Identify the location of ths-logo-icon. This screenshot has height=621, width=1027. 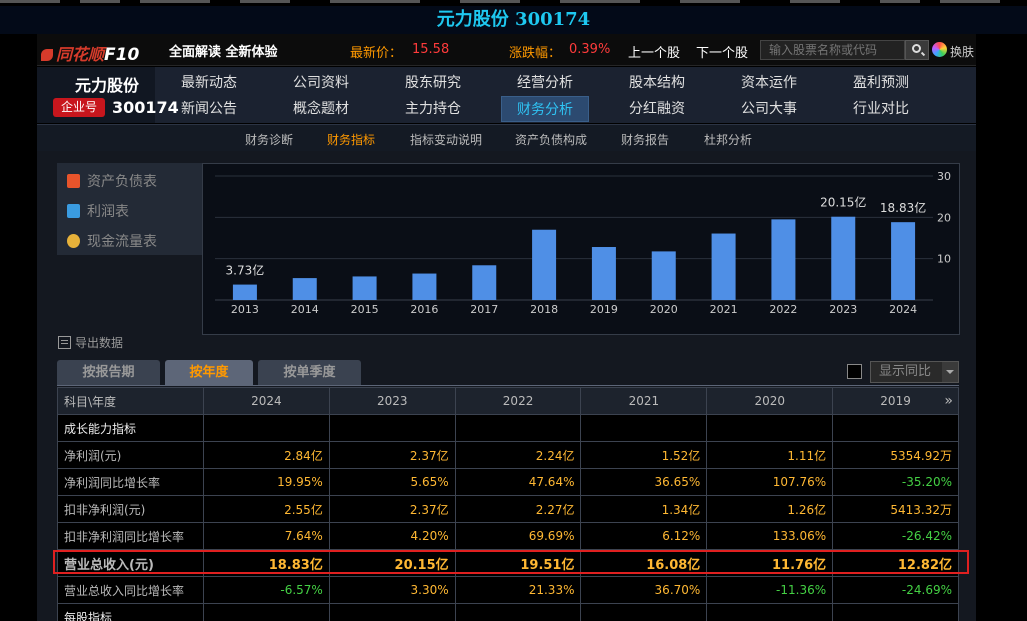
(47, 55).